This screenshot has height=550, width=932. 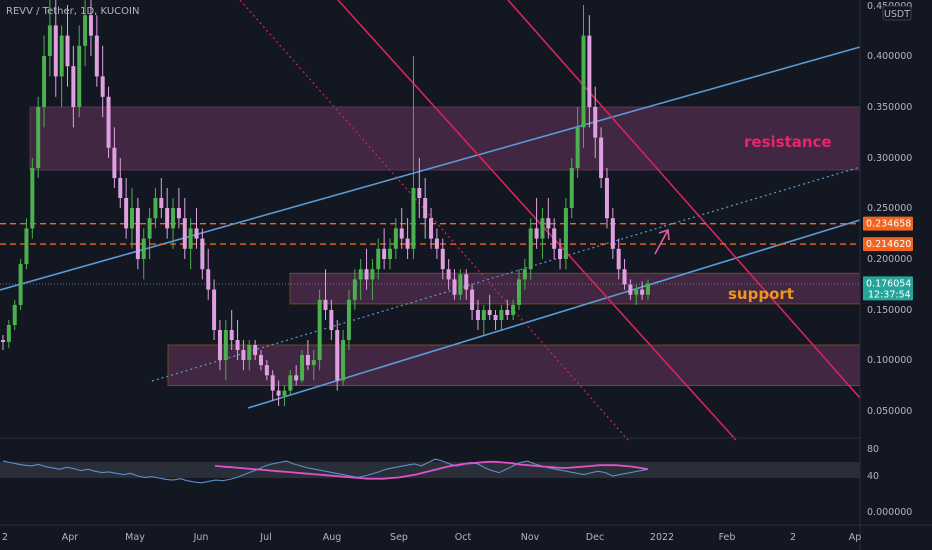 I want to click on time-tick-label: 2022, so click(x=662, y=537).